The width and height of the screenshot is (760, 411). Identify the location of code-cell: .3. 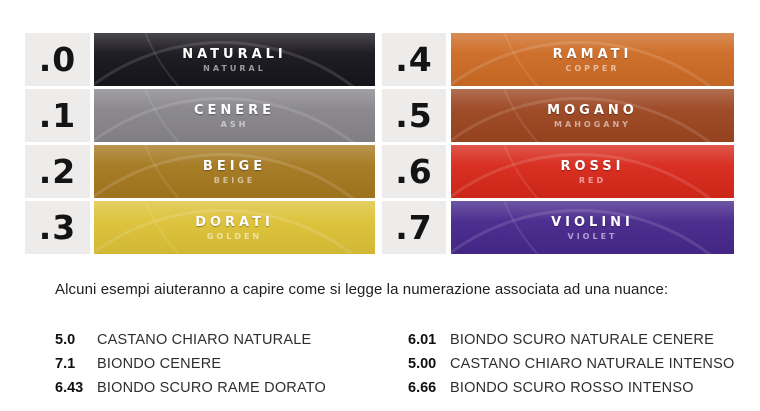
(57, 227).